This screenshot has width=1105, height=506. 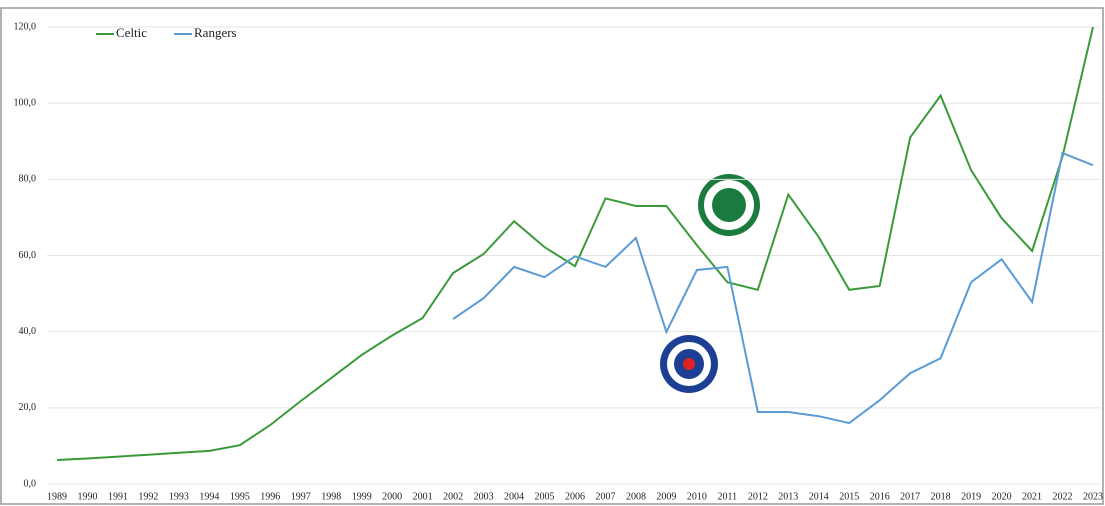 I want to click on x-tick-label: 2007, so click(x=605, y=496).